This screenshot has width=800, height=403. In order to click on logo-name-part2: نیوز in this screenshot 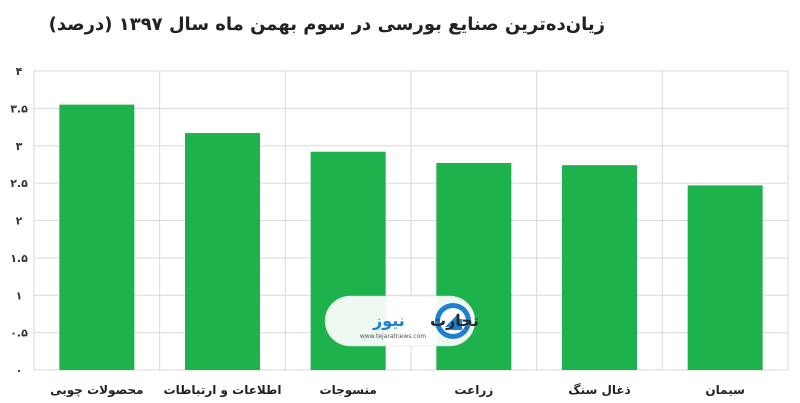, I will do `click(388, 320)`.